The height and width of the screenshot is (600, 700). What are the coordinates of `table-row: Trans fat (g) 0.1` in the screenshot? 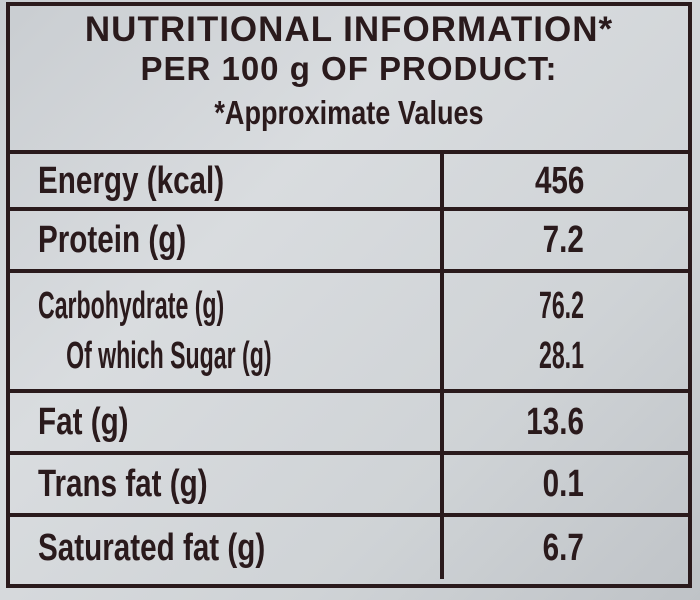 It's located at (349, 485).